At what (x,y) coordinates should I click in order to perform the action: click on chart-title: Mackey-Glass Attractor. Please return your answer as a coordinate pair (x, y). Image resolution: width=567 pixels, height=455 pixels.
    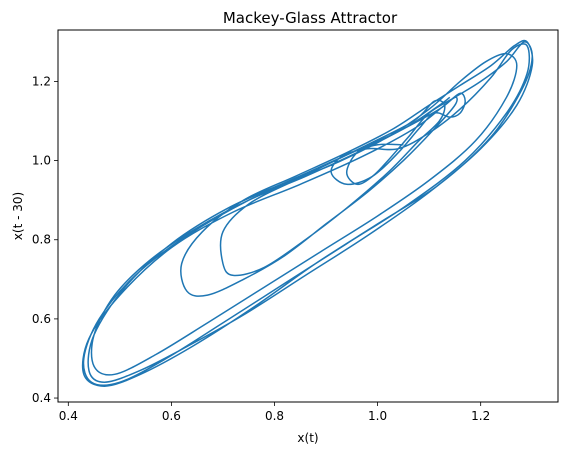
    Looking at the image, I should click on (310, 18).